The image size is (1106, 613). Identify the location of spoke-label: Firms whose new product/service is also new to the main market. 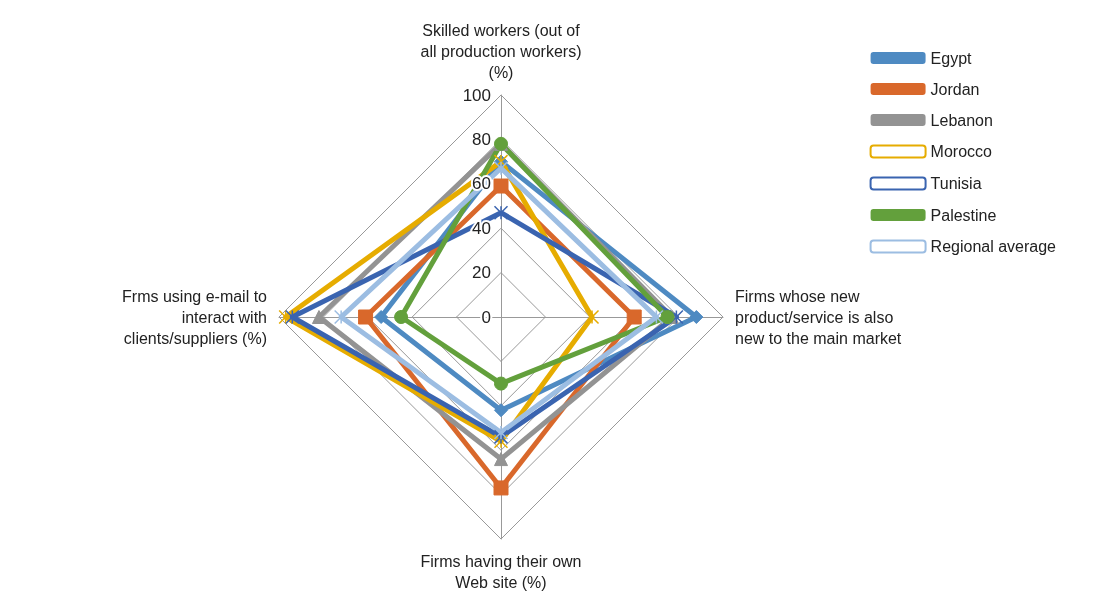
(818, 317).